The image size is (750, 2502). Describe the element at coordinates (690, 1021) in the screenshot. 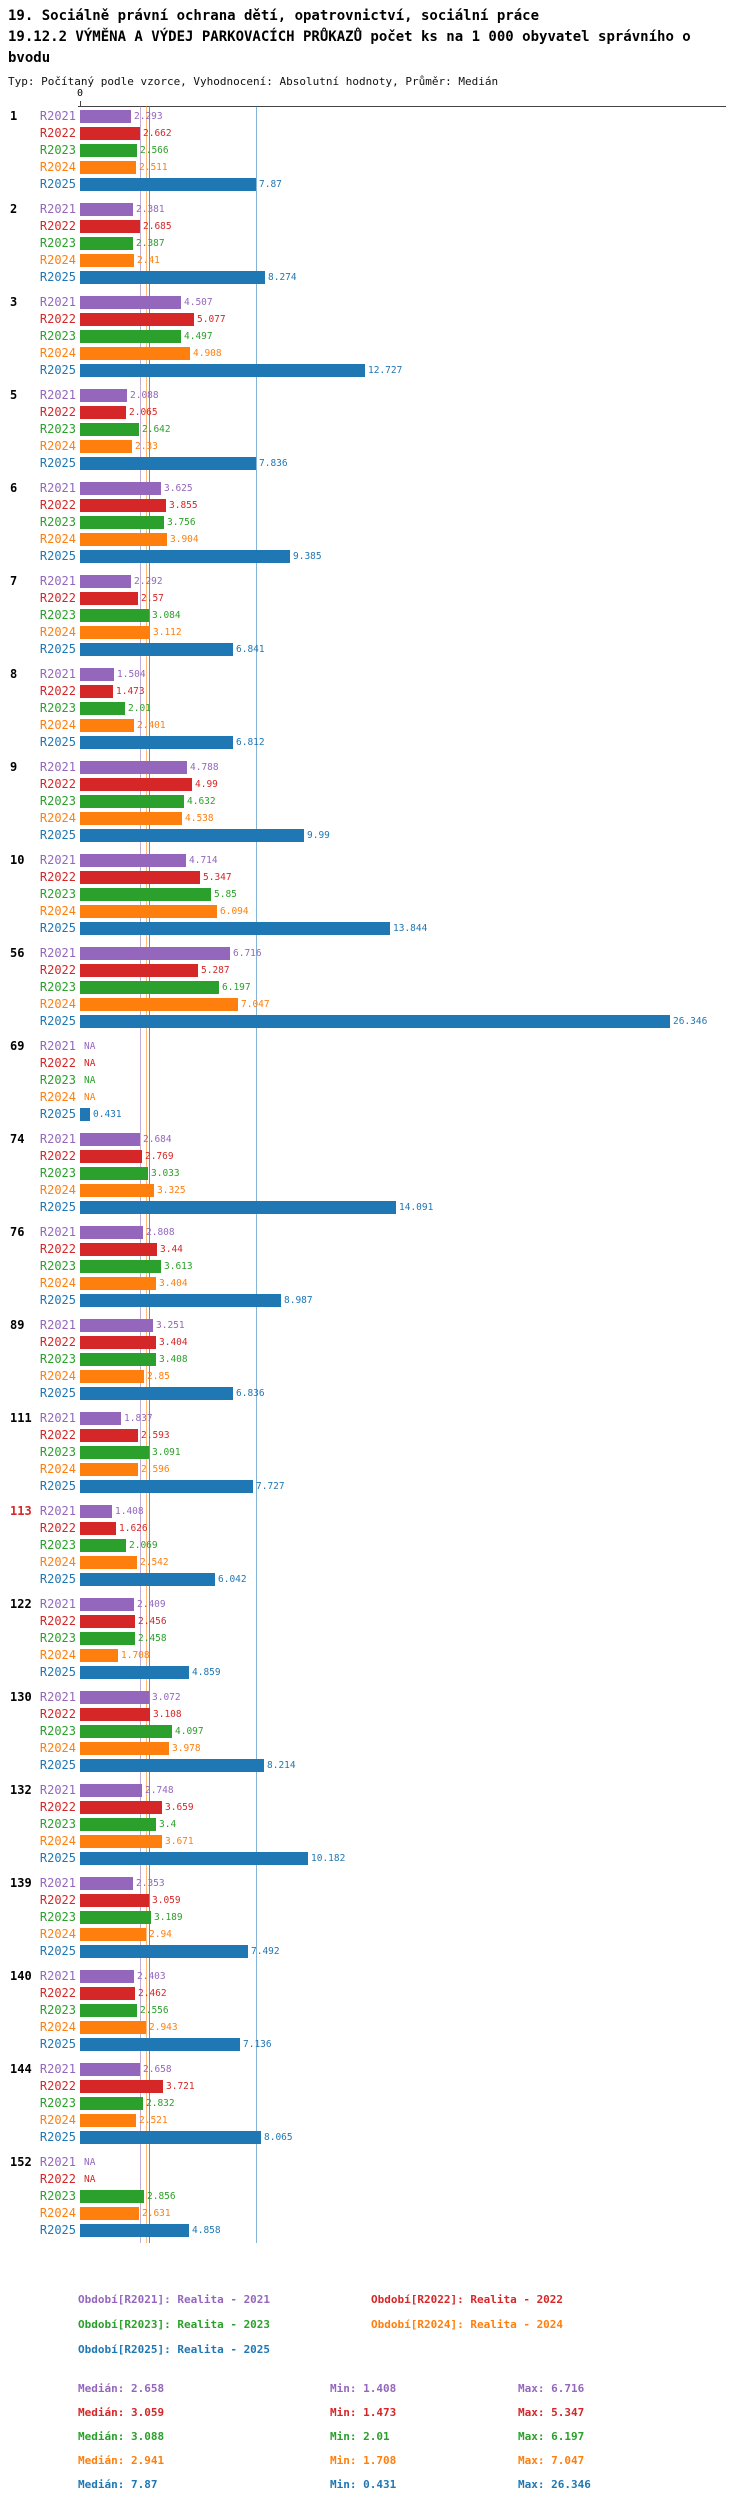

I see `bar-value-label: 26.346` at that location.